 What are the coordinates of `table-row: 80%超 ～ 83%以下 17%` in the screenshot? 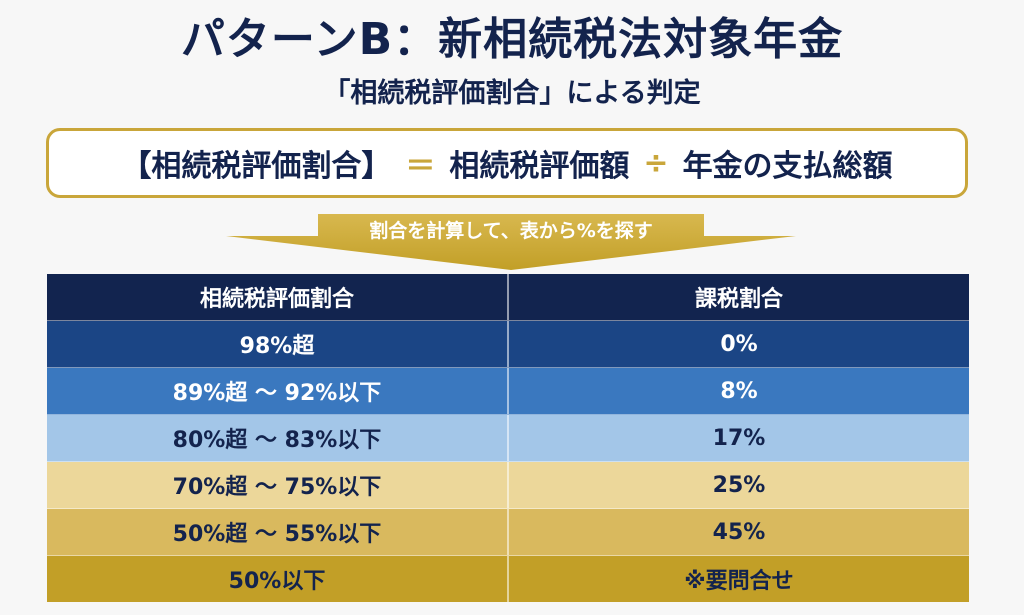 It's located at (508, 438).